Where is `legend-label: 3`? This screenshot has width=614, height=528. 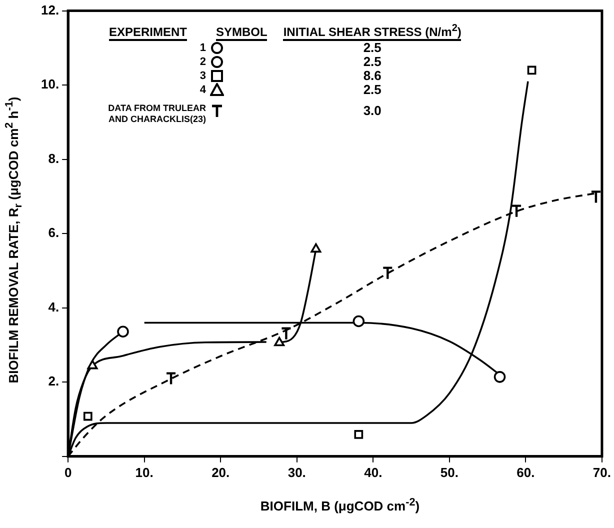 legend-label: 3 is located at coordinates (202, 76).